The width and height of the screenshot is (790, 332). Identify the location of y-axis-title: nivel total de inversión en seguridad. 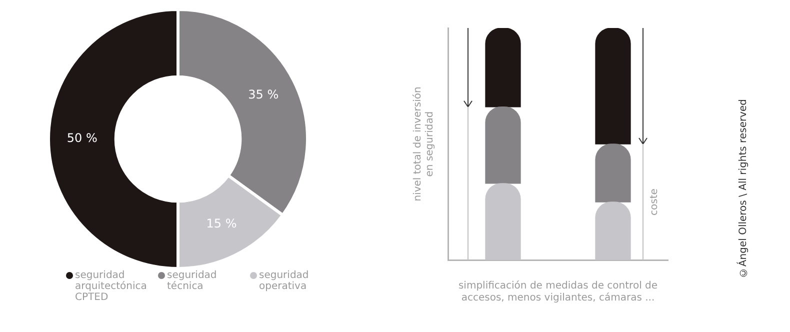
(424, 144).